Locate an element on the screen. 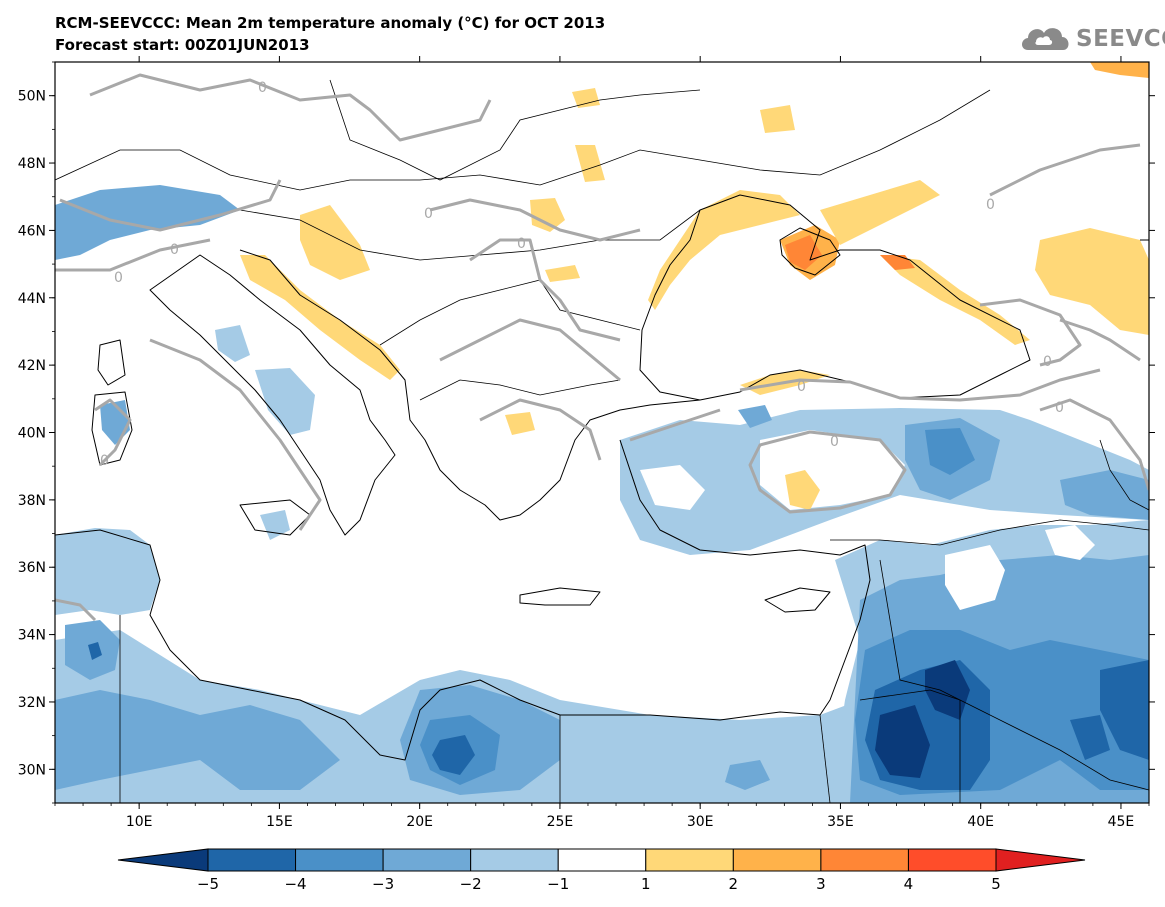 The width and height of the screenshot is (1165, 907). anomaly-region-crimea-hot is located at coordinates (803, 252).